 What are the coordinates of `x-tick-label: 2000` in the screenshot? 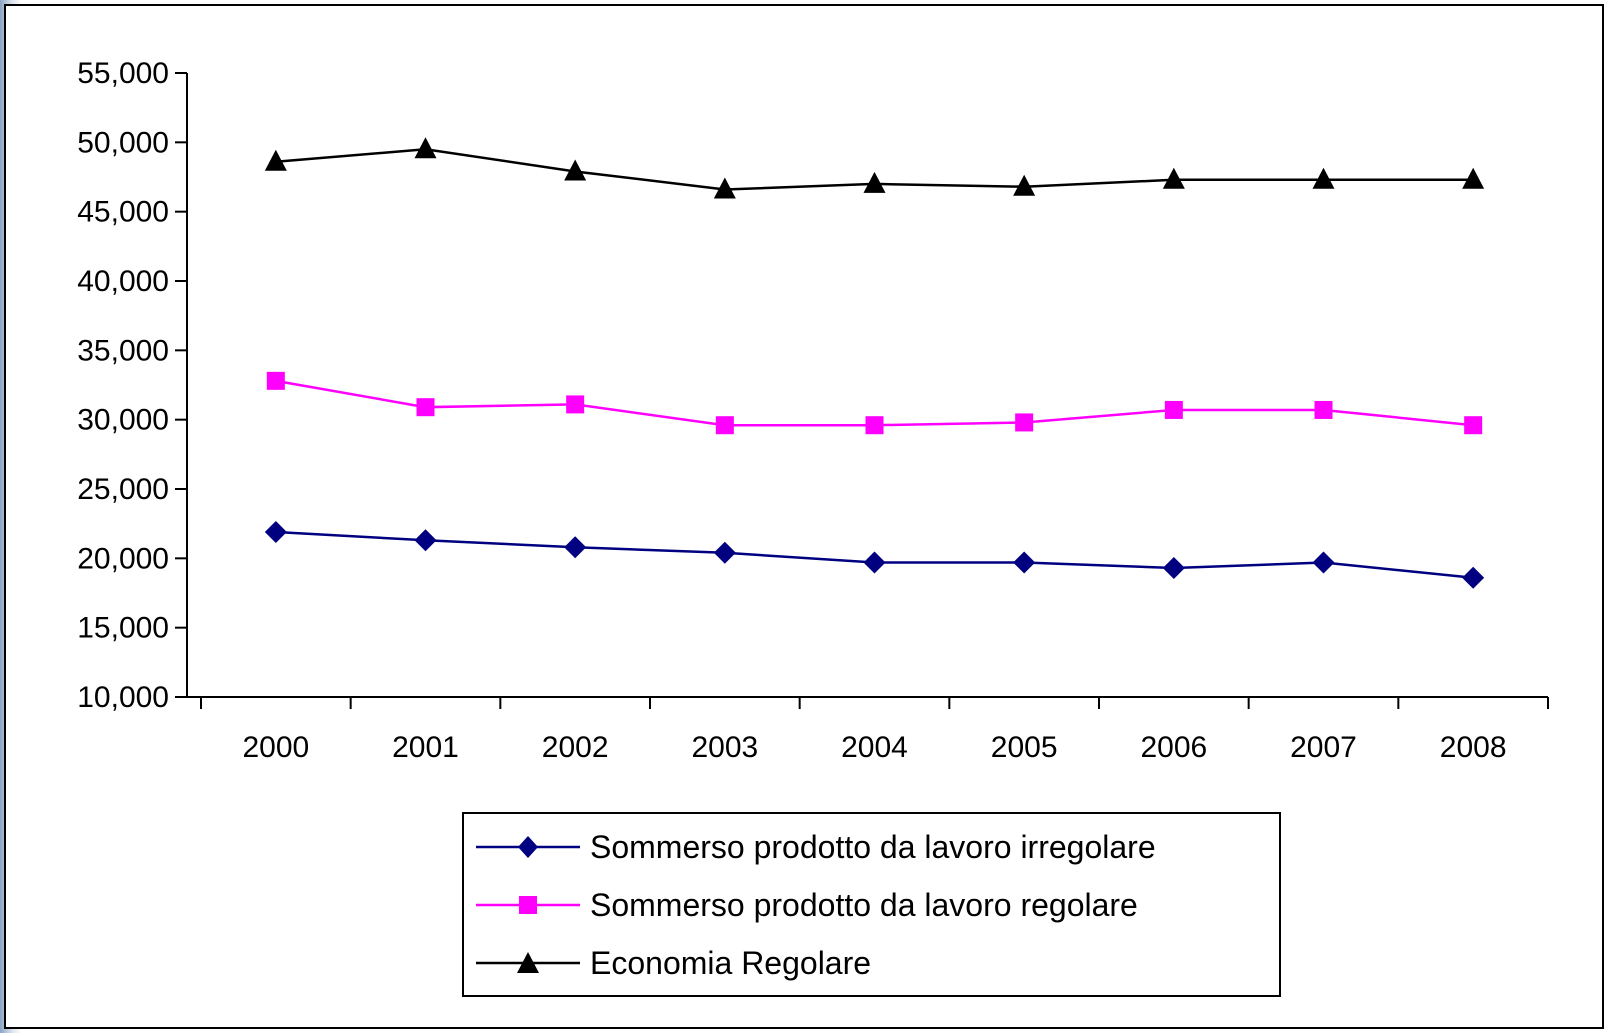 It's located at (275, 747).